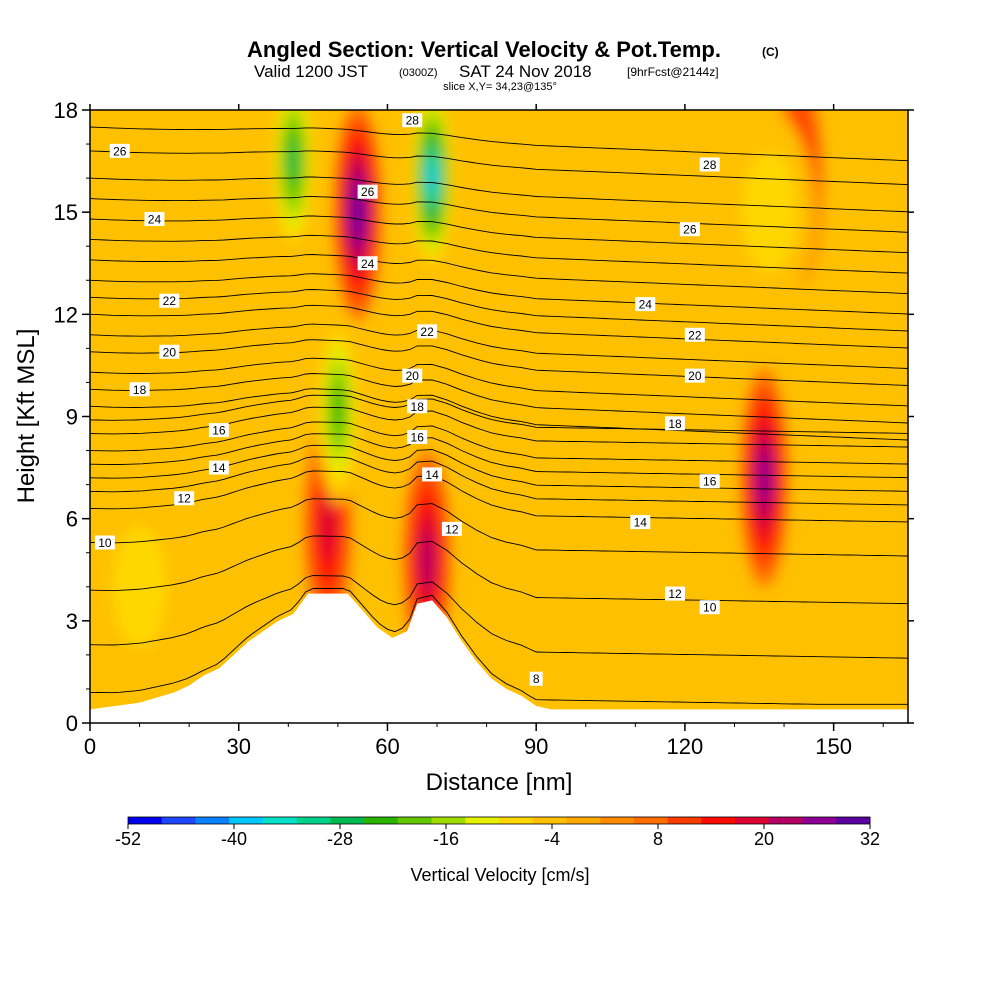  Describe the element at coordinates (658, 839) in the screenshot. I see `colorbar-tick-label: 8` at that location.